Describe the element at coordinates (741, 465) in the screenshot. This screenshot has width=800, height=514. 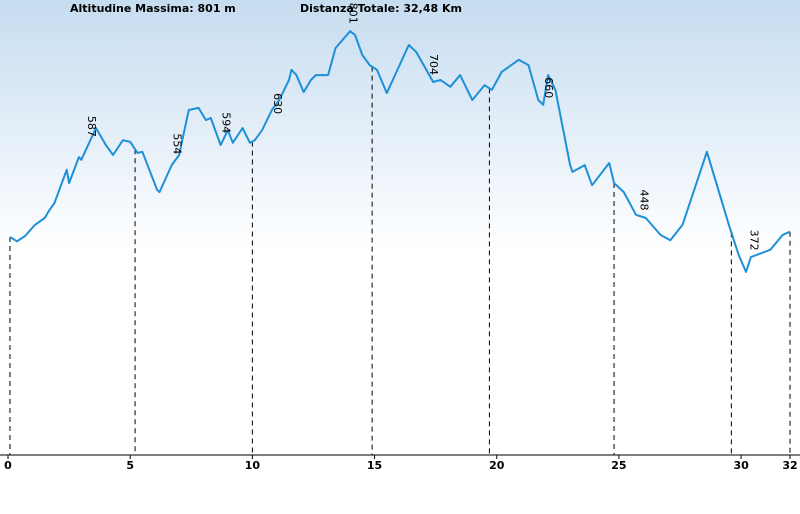
I see `x-tick-label: 30` at that location.